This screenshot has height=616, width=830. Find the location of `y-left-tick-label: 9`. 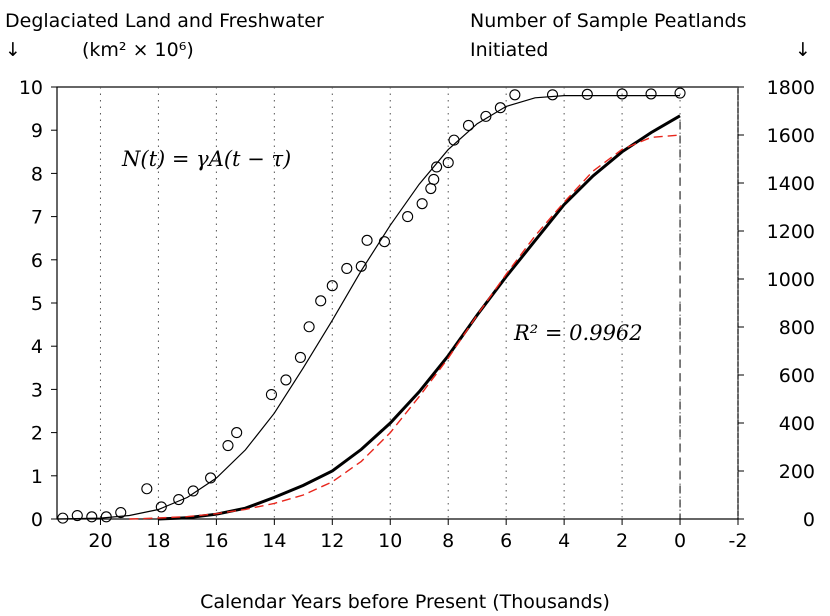

y-left-tick-label: 9 is located at coordinates (37, 131).